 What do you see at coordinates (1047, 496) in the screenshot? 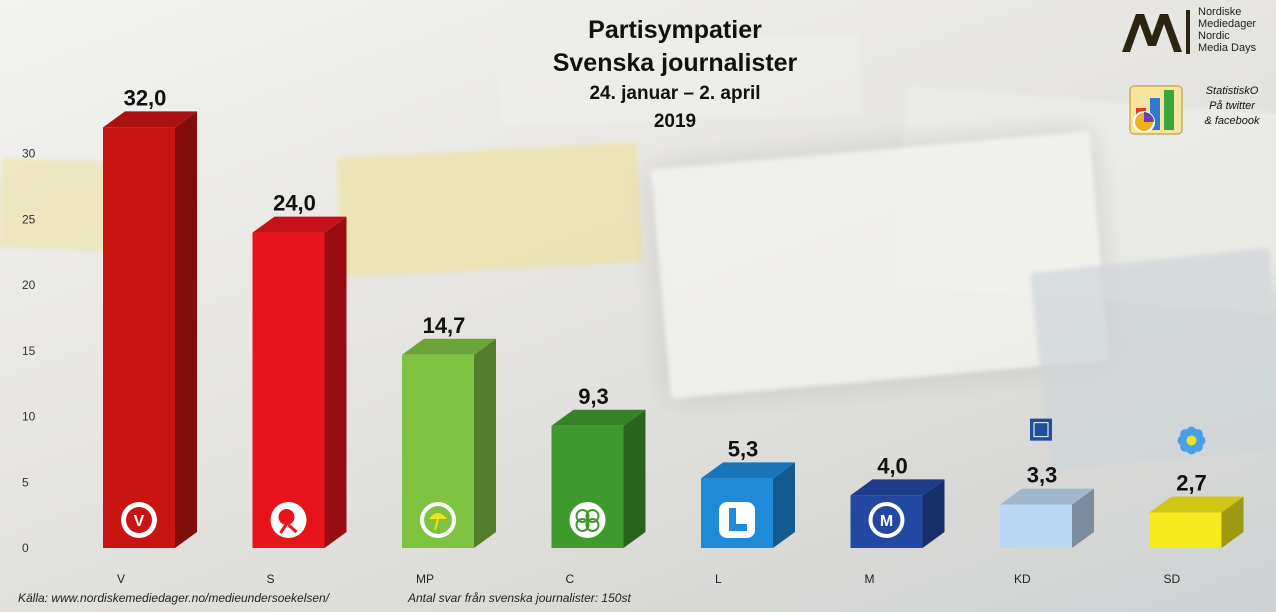
I see `bar-top-kd` at bounding box center [1047, 496].